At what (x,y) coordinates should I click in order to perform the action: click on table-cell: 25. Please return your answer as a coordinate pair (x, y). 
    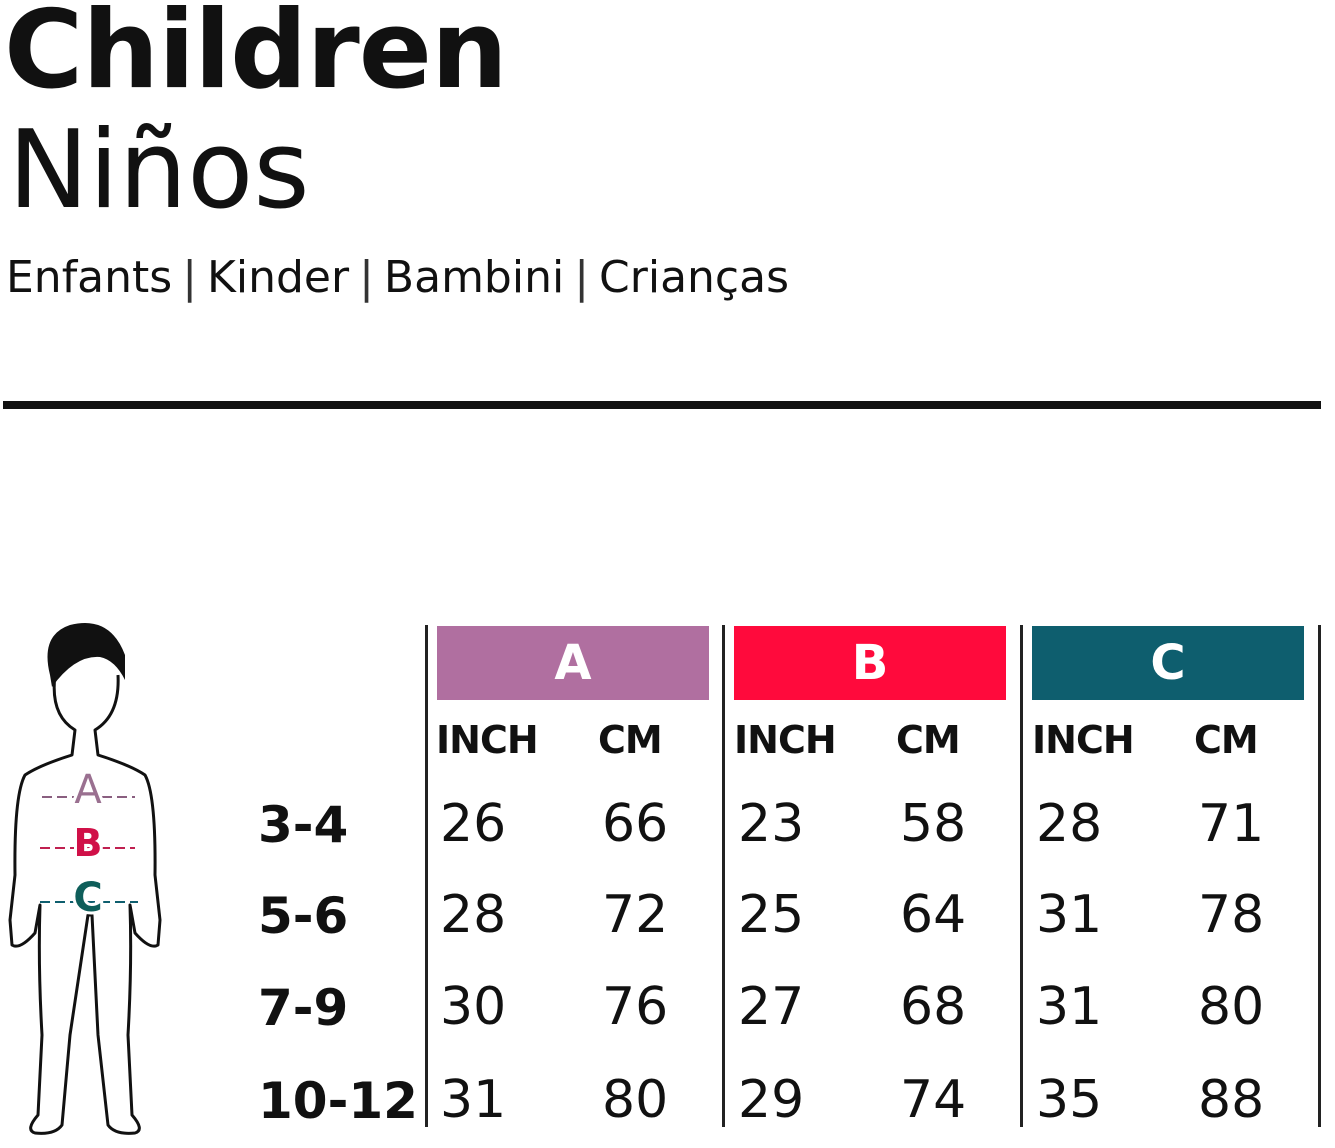
    Looking at the image, I should click on (771, 915).